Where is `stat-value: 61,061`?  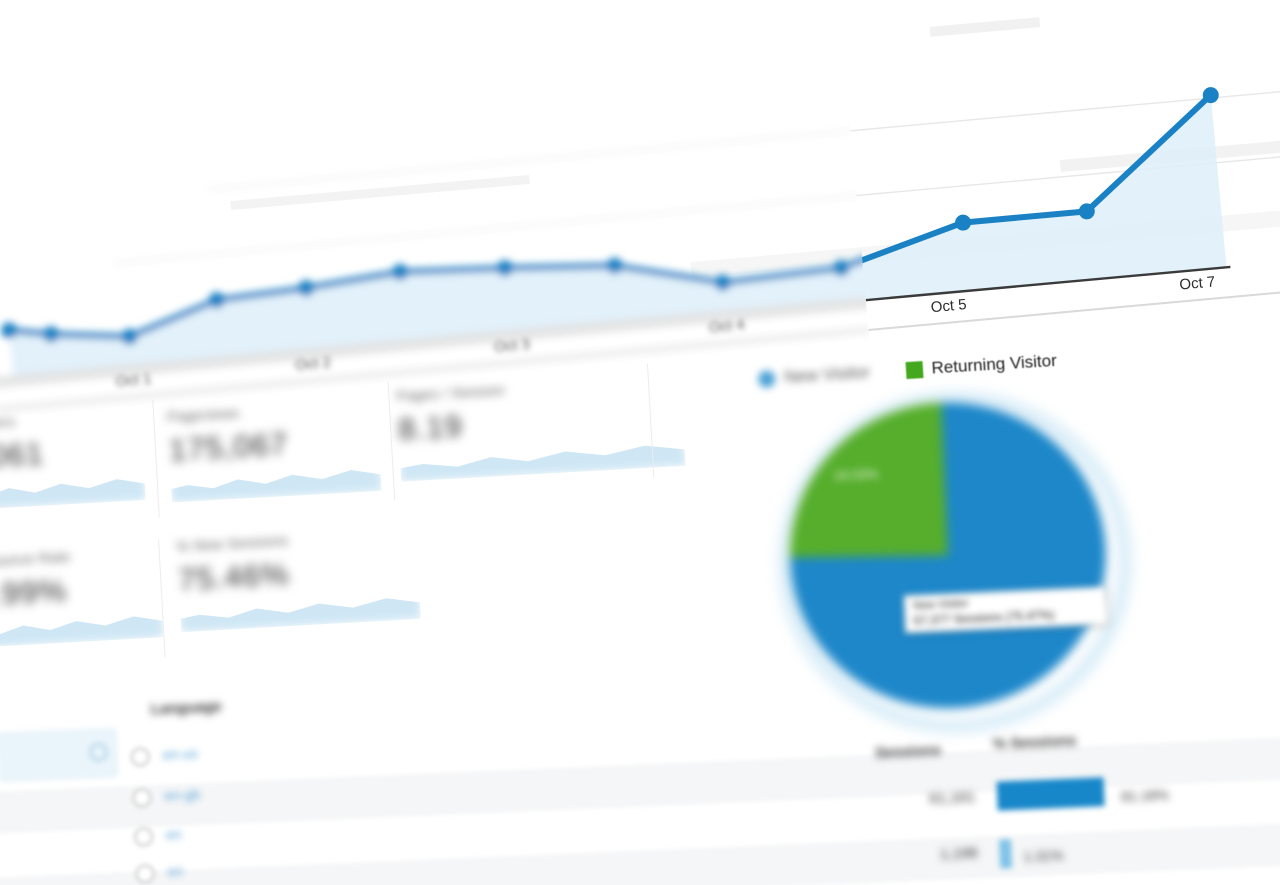
stat-value: 61,061 is located at coordinates (22, 456).